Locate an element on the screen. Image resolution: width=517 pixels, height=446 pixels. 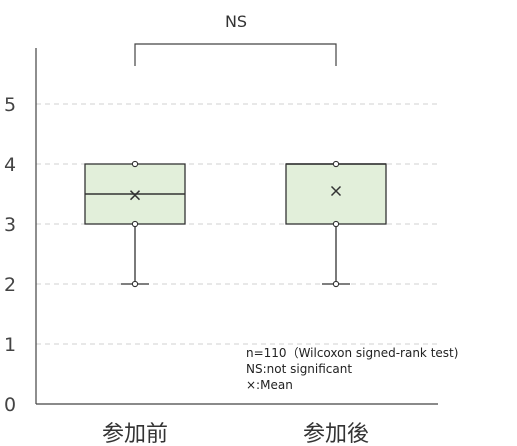
significance-label: NS is located at coordinates (236, 21).